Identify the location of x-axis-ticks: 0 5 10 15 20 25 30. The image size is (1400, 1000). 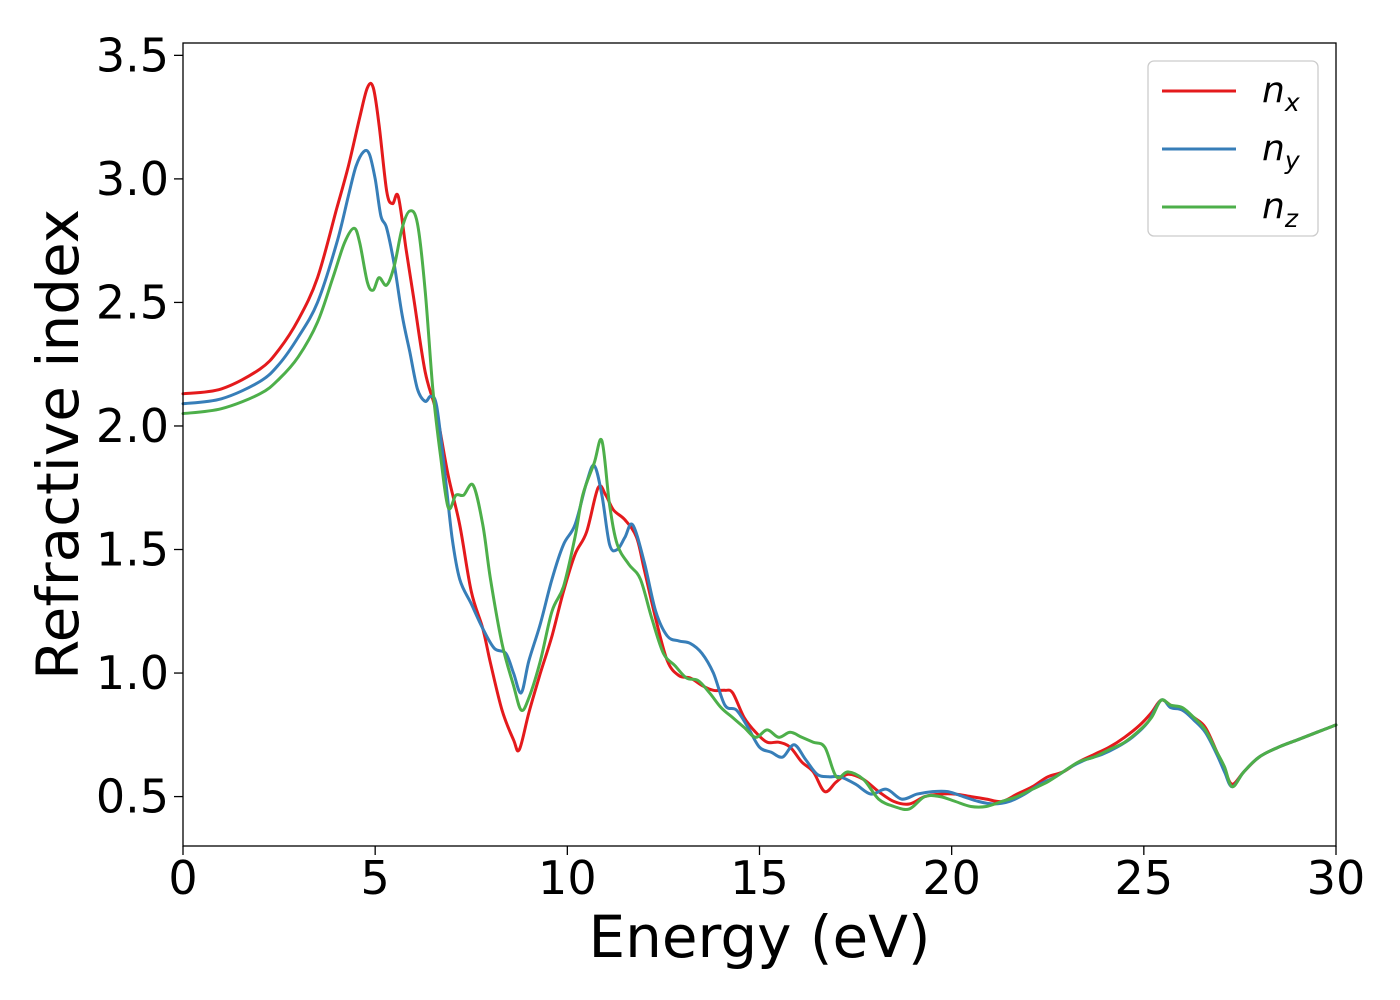
(766, 875).